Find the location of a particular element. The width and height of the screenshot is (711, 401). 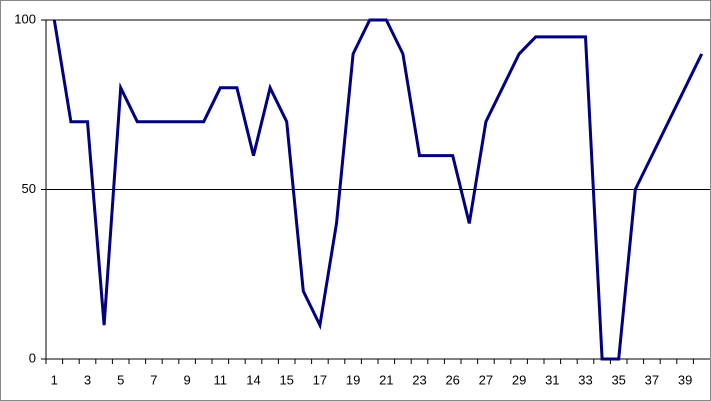

y-tick-label: 100 is located at coordinates (25, 18).